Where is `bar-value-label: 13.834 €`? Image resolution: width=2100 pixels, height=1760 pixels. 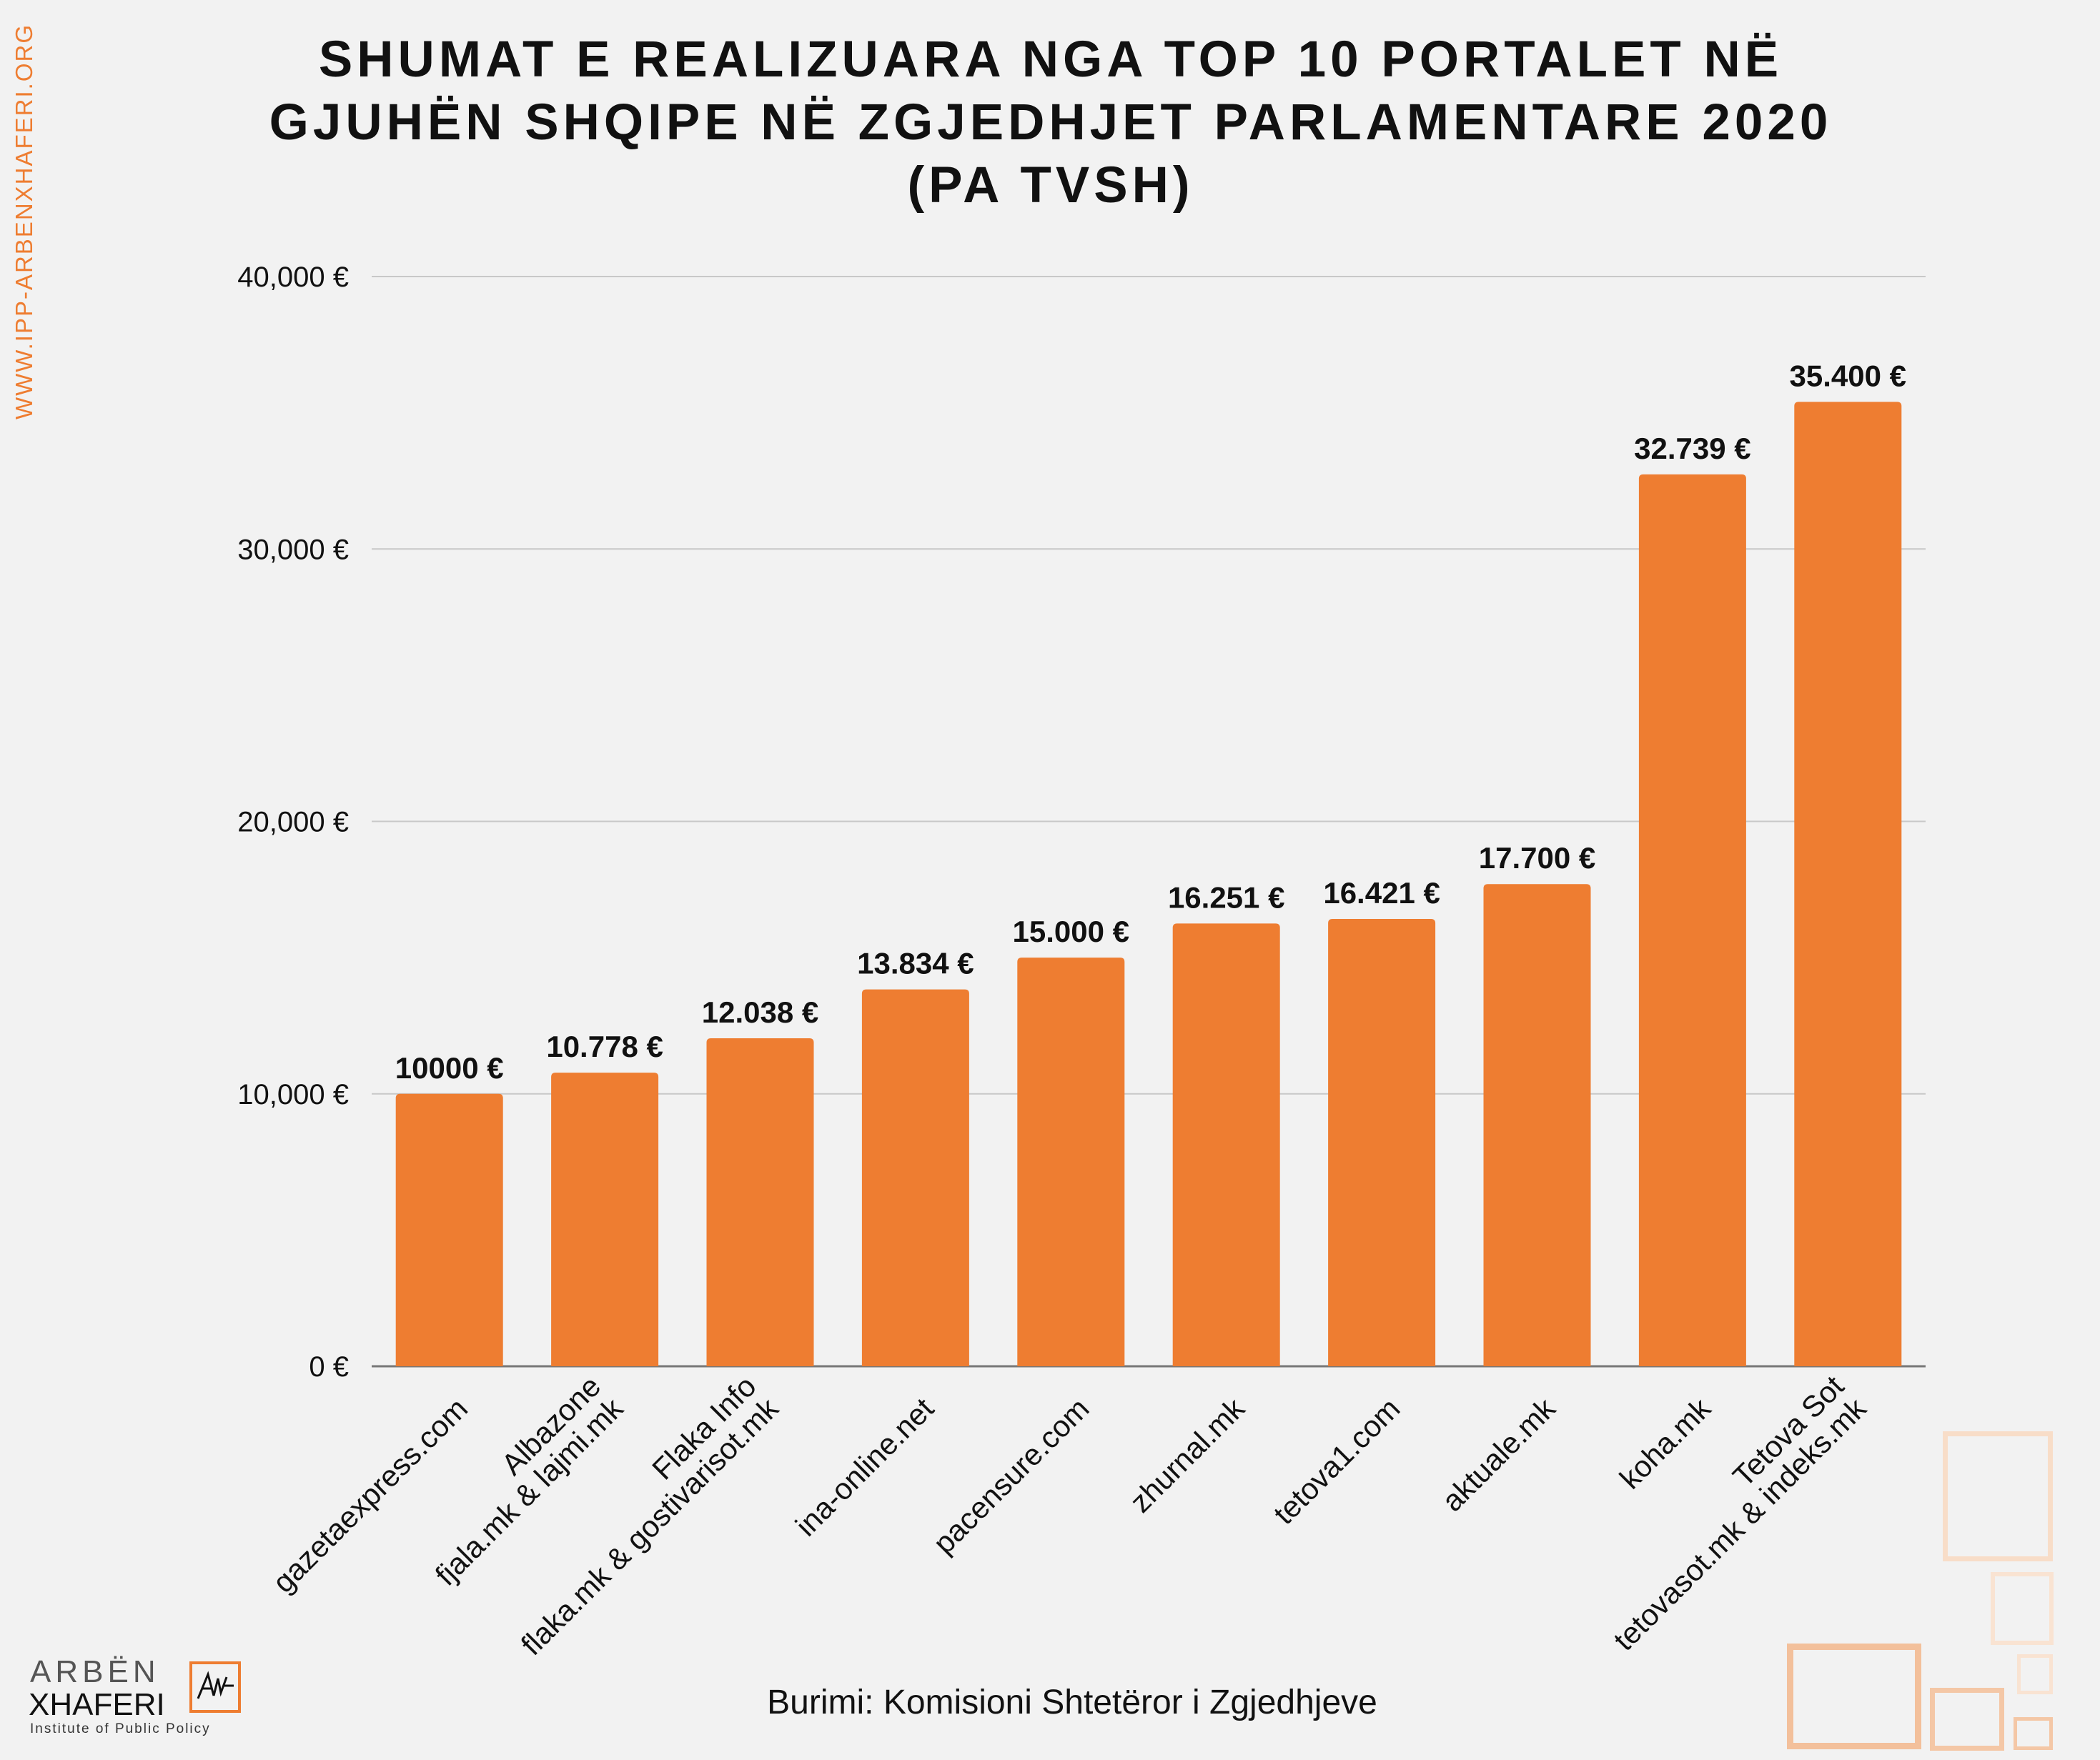 bar-value-label: 13.834 € is located at coordinates (915, 963).